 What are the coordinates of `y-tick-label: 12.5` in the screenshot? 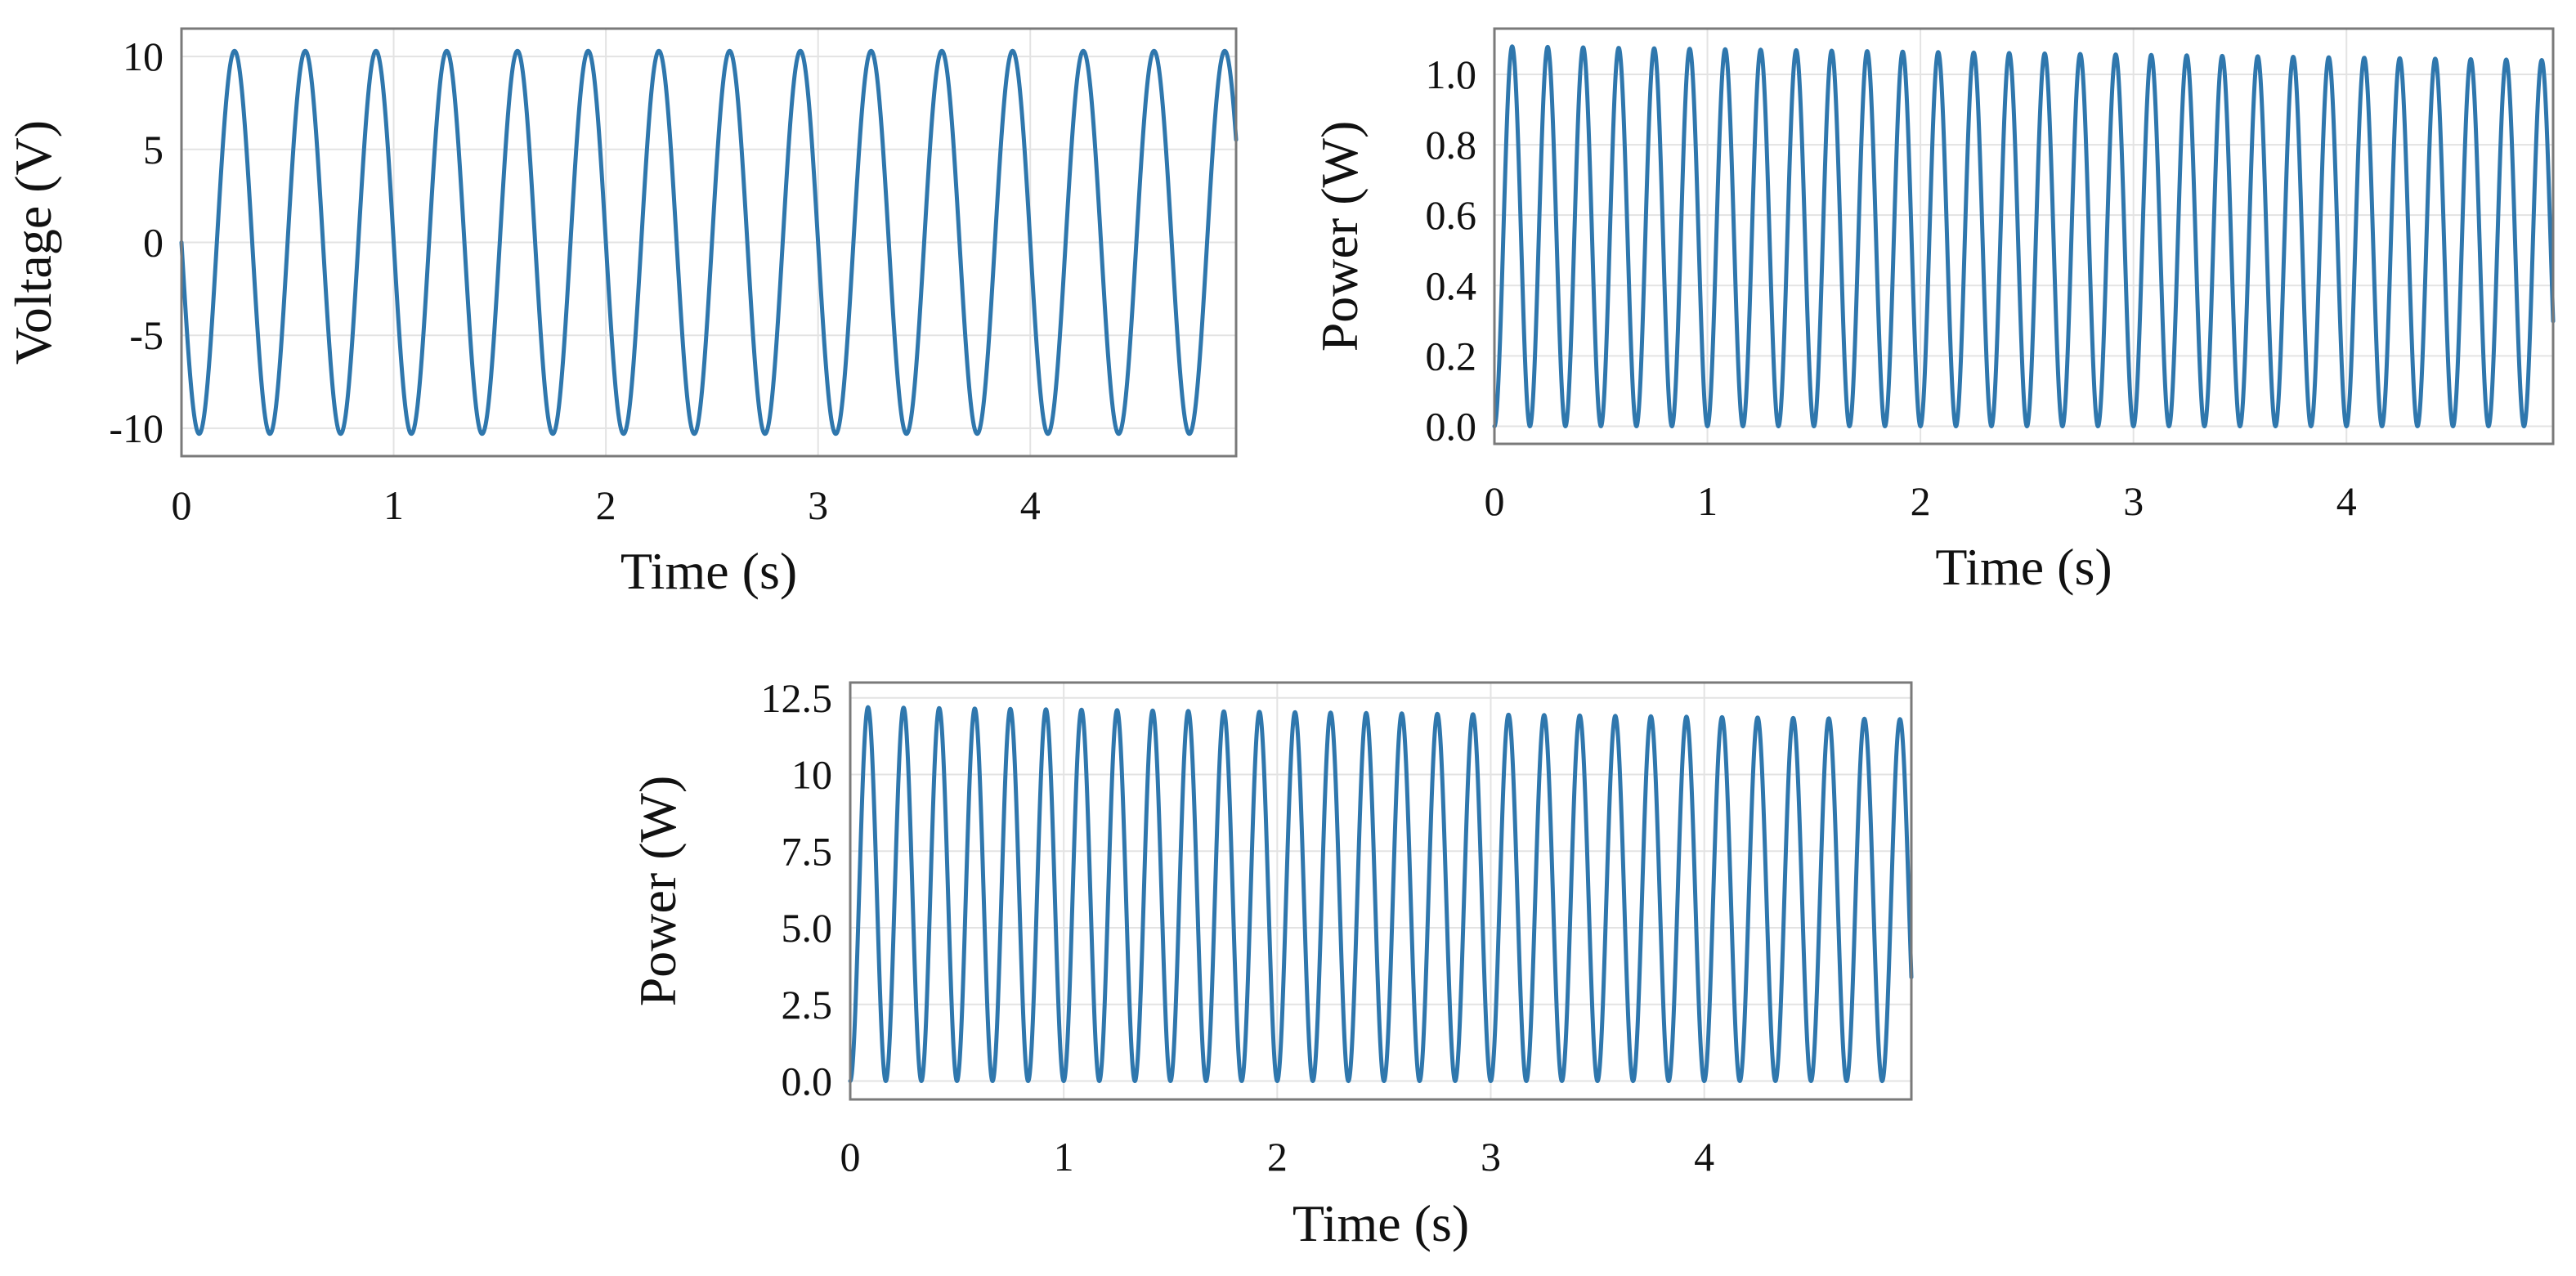 It's located at (797, 698).